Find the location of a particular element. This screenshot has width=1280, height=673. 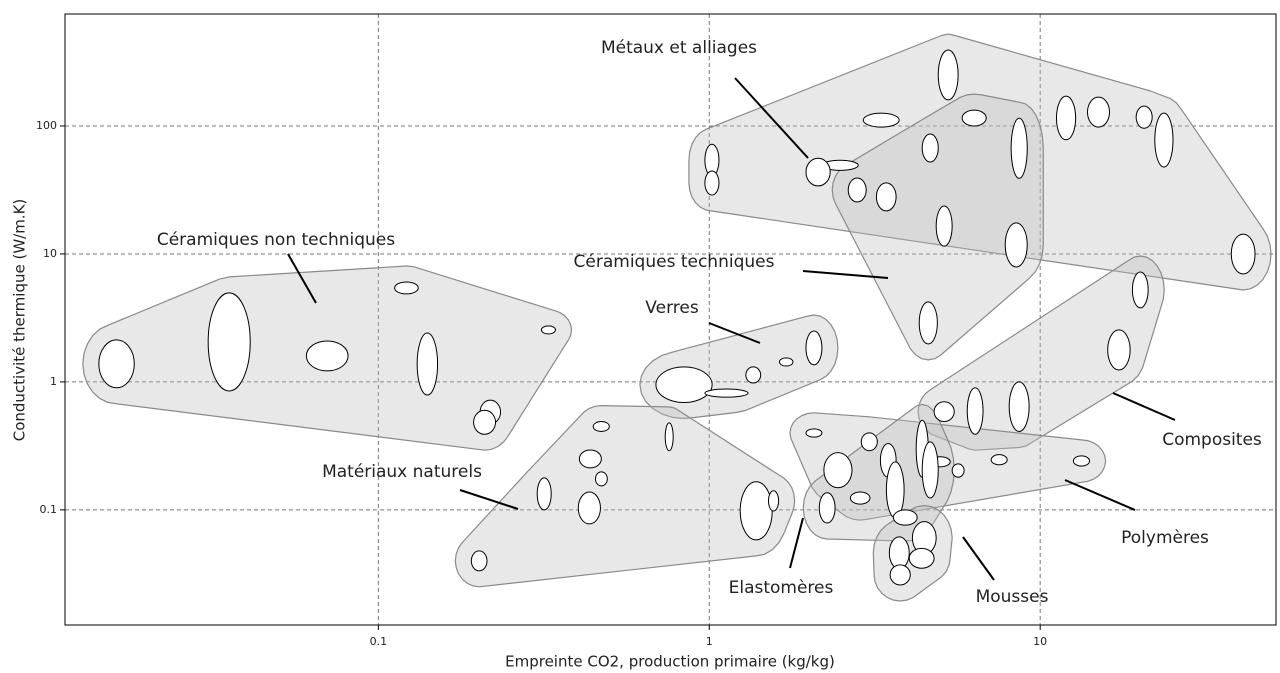

family-label: Elastomères is located at coordinates (781, 588).